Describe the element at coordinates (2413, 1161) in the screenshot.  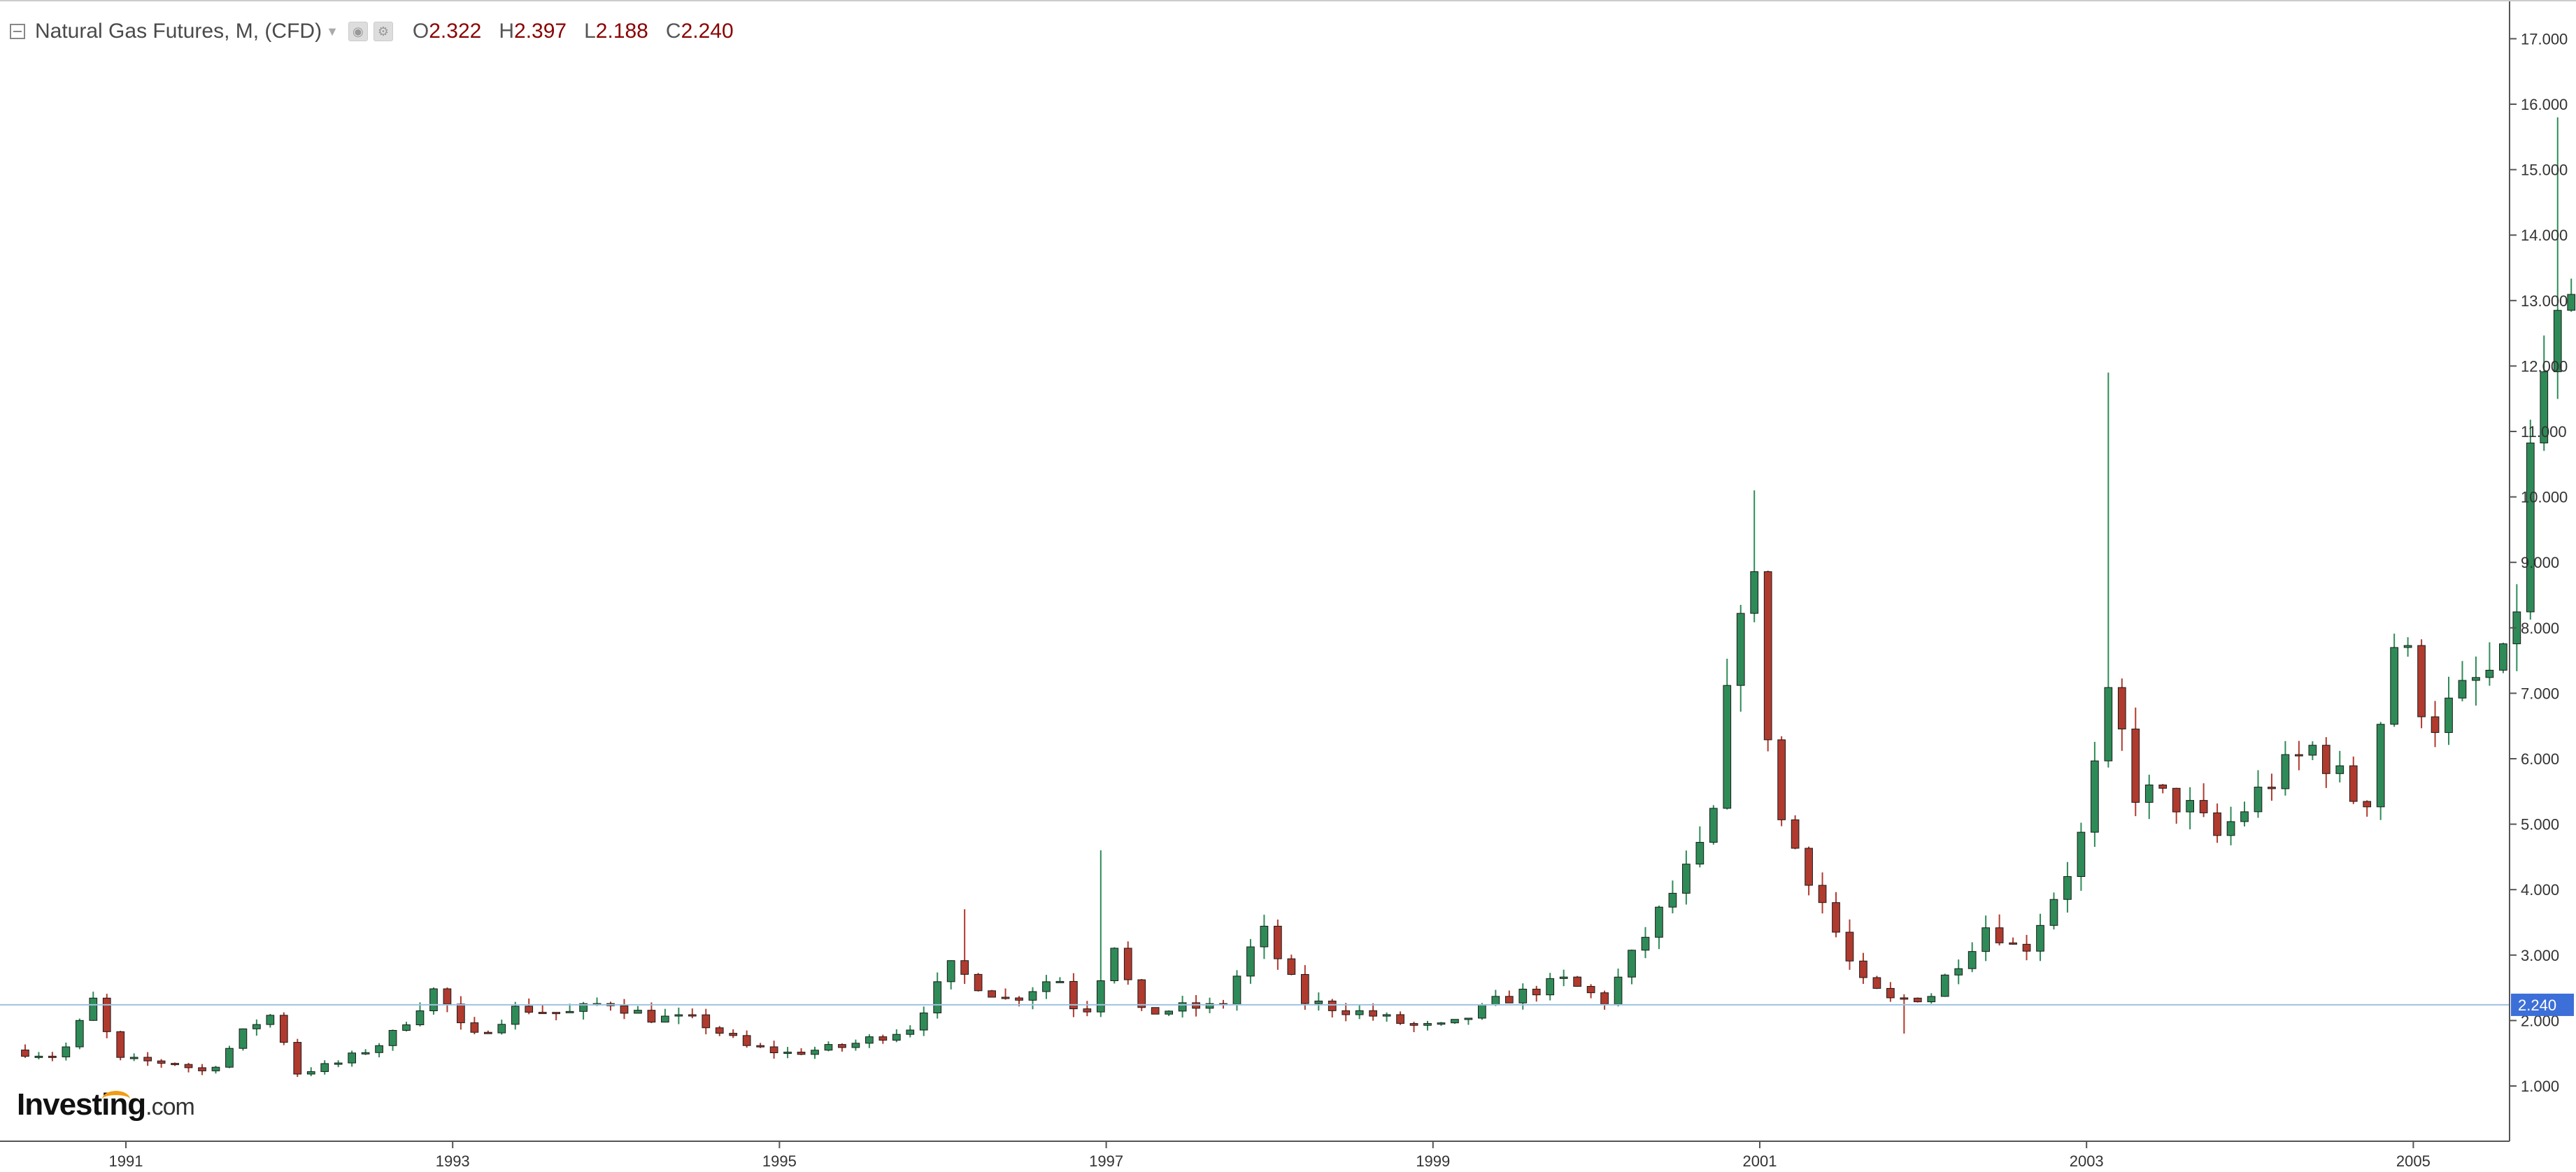
I see `x-tick-label: 2005` at that location.